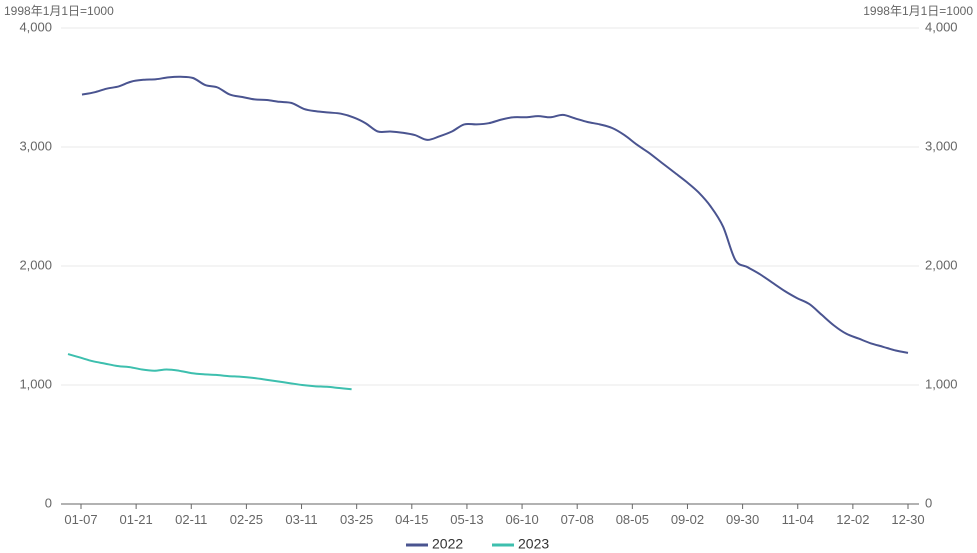 This screenshot has height=553, width=977. I want to click on xtick-label-03-25: 03-25, so click(356, 519).